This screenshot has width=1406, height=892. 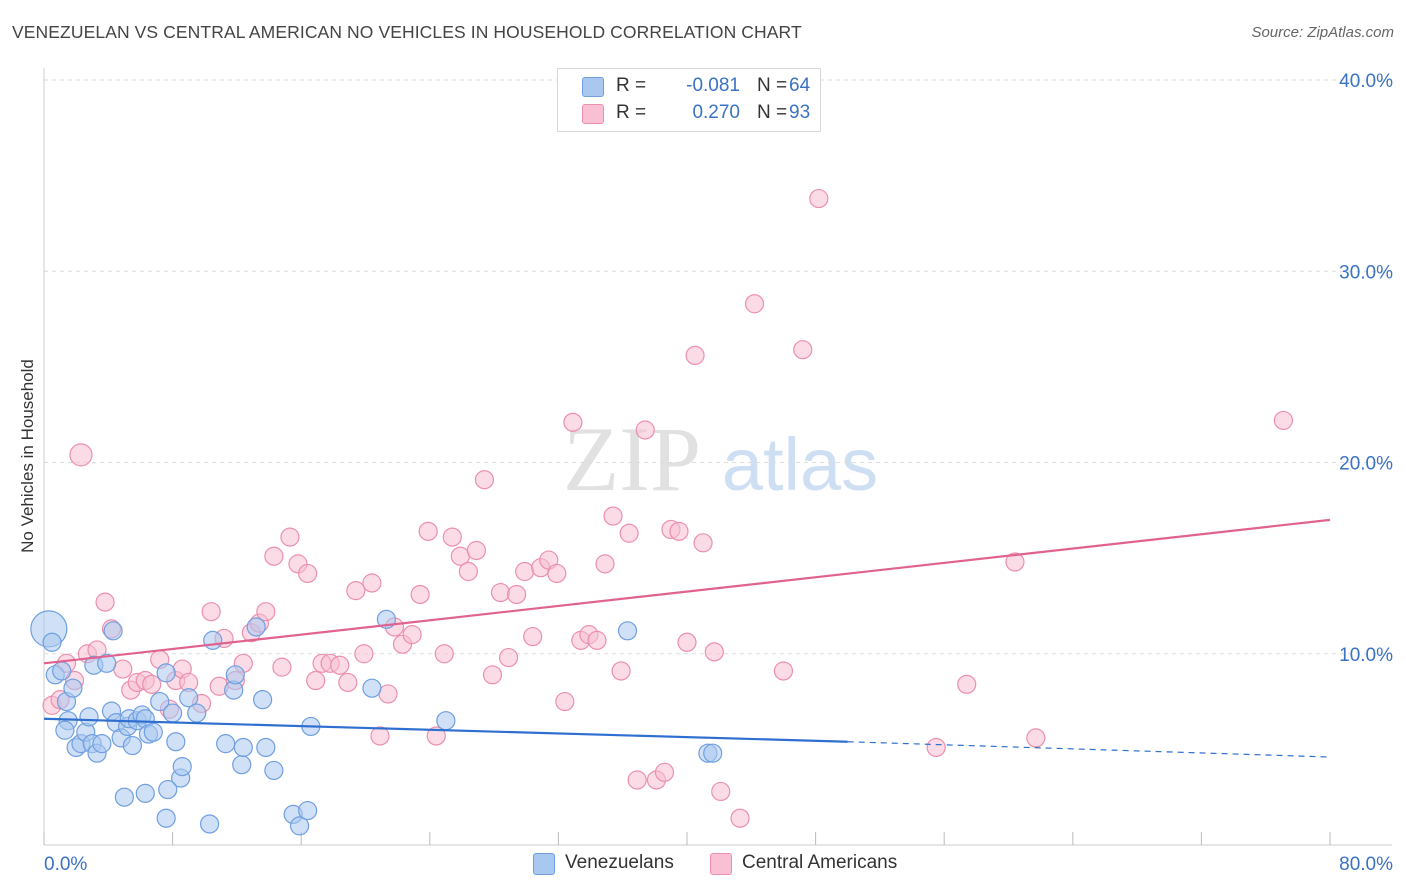 What do you see at coordinates (1322, 32) in the screenshot?
I see `source-credit: Source: ZipAtlas.com` at bounding box center [1322, 32].